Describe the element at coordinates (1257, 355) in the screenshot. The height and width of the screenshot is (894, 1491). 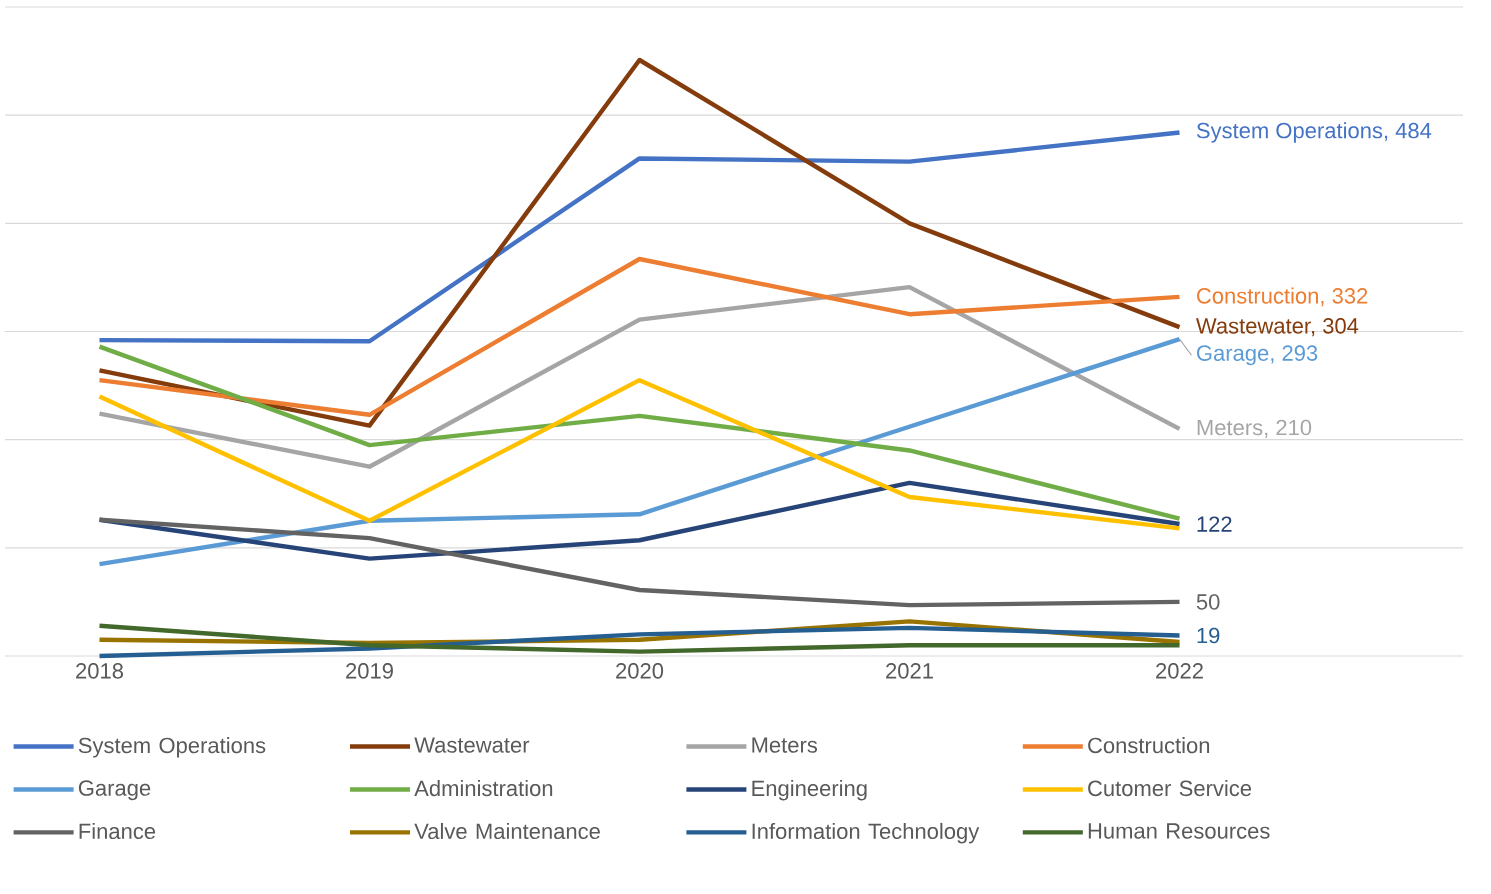
I see `data-label: Garage, 293` at that location.